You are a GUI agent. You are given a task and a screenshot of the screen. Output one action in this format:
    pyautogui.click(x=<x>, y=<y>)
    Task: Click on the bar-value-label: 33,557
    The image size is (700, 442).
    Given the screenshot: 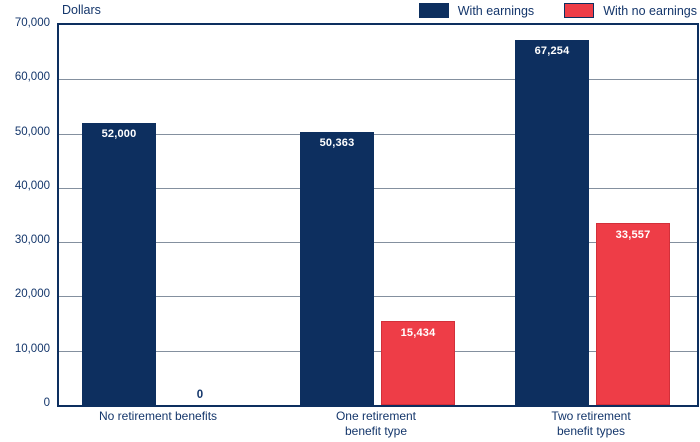 What is the action you would take?
    pyautogui.click(x=633, y=235)
    